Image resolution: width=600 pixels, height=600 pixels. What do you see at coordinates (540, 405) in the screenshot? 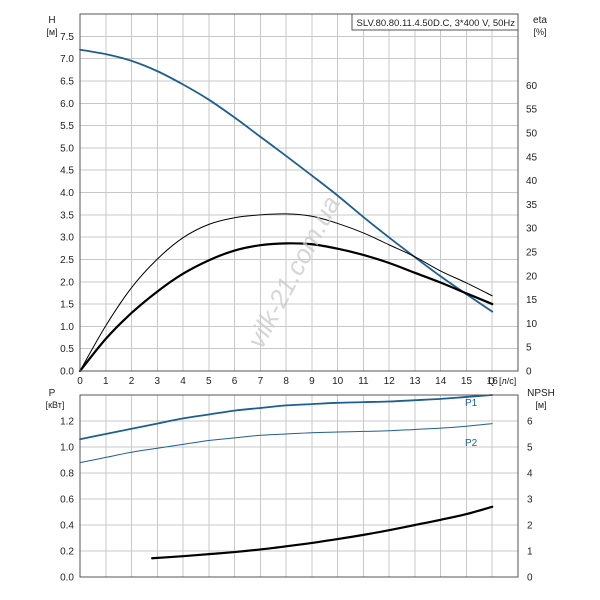
I see `npsh-axis-unit: [м]` at bounding box center [540, 405].